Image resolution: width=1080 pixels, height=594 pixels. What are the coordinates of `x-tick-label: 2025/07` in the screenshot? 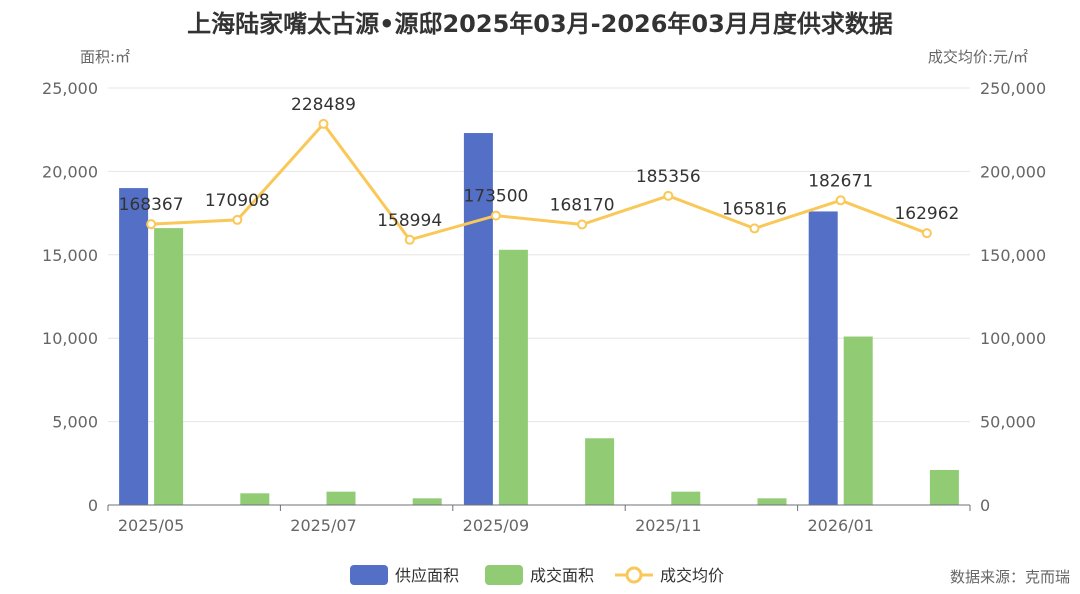 It's located at (323, 525).